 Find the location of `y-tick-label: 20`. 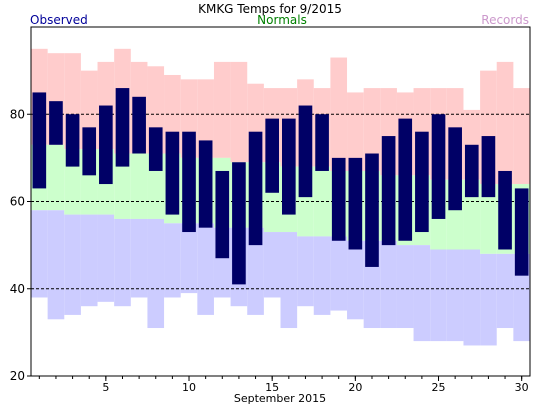

y-tick-label: 20 is located at coordinates (17, 376).